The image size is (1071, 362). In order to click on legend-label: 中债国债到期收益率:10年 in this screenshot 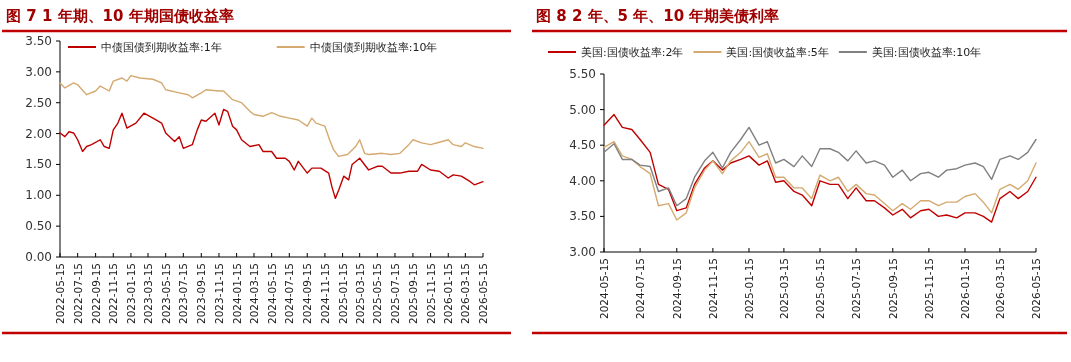, I will do `click(373, 47)`.